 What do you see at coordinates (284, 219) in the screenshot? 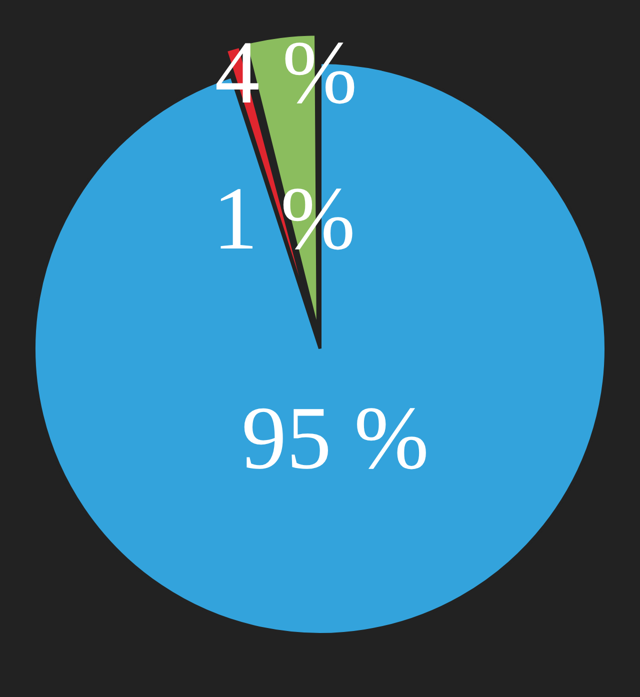
I see `data-label: 1 %` at bounding box center [284, 219].